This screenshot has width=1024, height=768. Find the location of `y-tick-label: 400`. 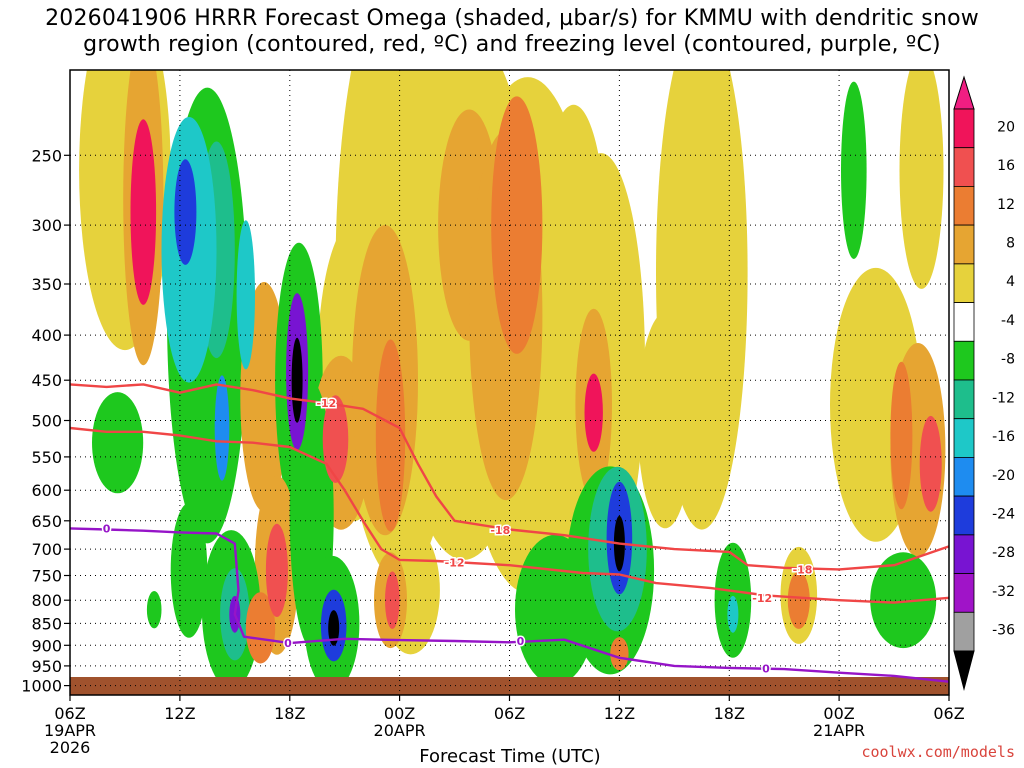

y-tick-label: 400 is located at coordinates (46, 335).